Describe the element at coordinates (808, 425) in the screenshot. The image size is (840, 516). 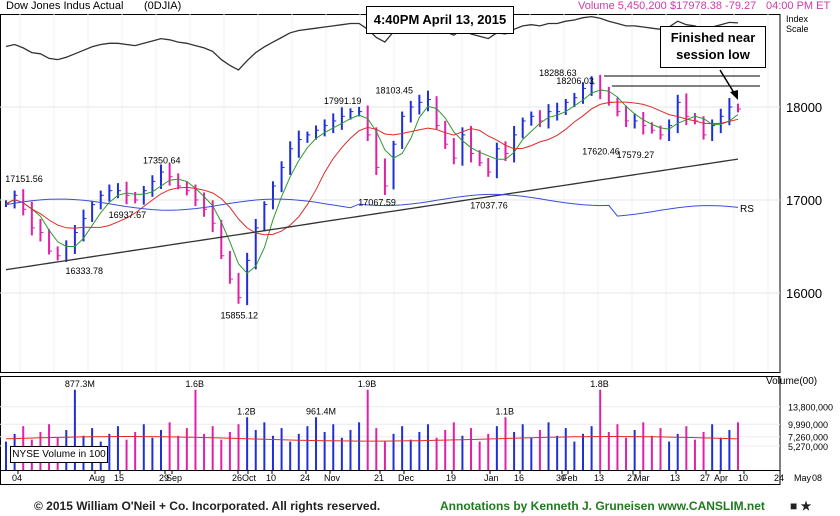
I see `volume-tick-label: 9,990,000` at that location.